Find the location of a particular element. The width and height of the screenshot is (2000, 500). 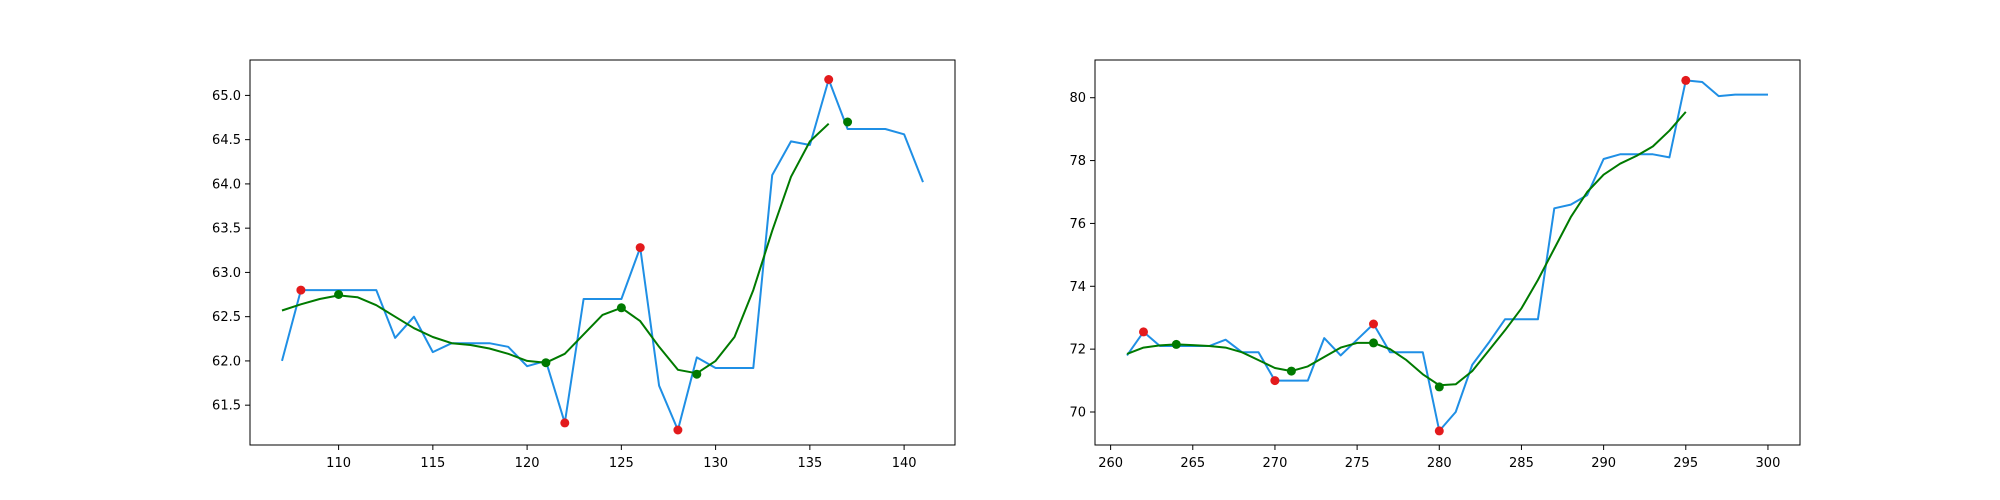

y-tick-label: 61.5 is located at coordinates (226, 406).